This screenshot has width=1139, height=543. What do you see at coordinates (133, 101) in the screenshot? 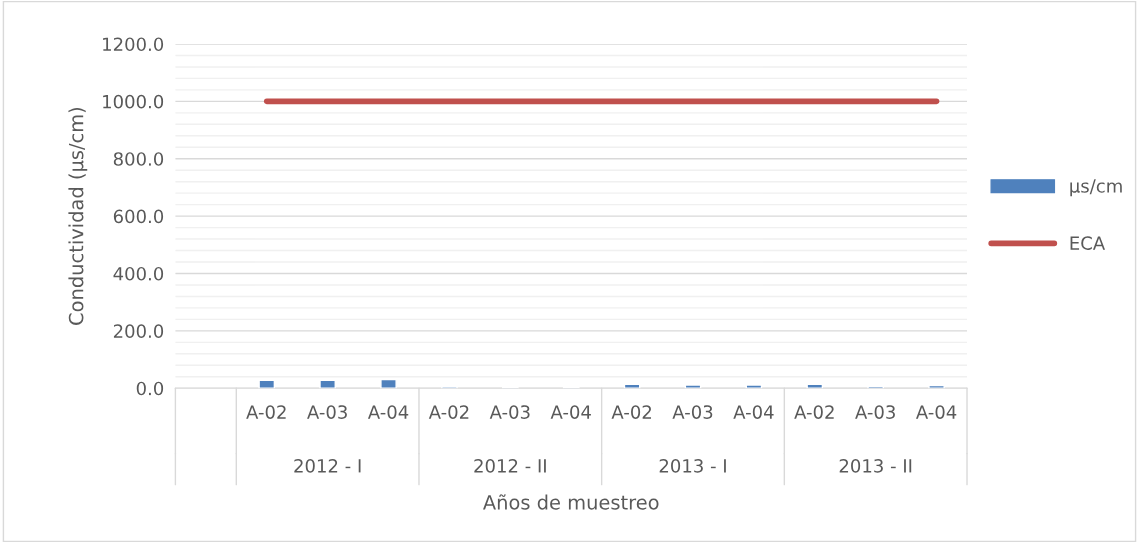
I see `y-tick-label: 1000.0` at bounding box center [133, 101].